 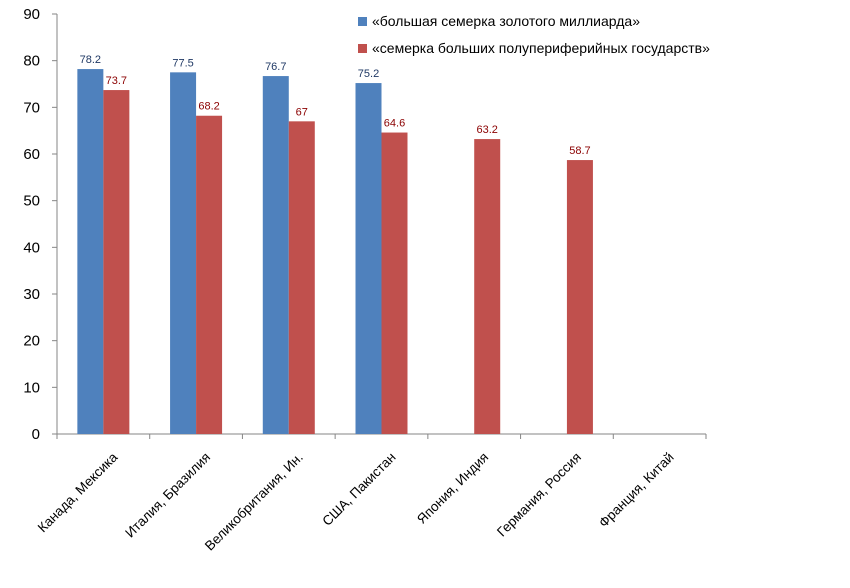 What do you see at coordinates (254, 502) in the screenshot?
I see `x-category-label: Великобритания, Ин.` at bounding box center [254, 502].